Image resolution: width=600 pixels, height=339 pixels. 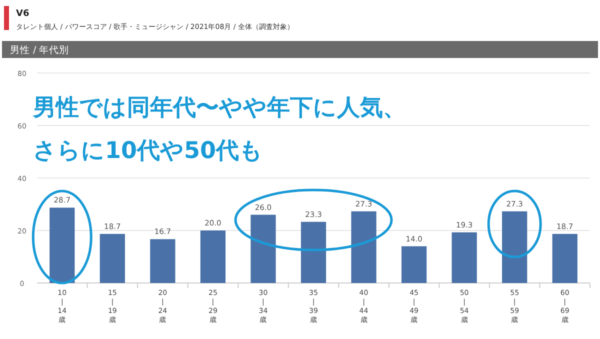 What do you see at coordinates (148, 151) in the screenshot?
I see `annotation: さらに10代や50代も` at bounding box center [148, 151].